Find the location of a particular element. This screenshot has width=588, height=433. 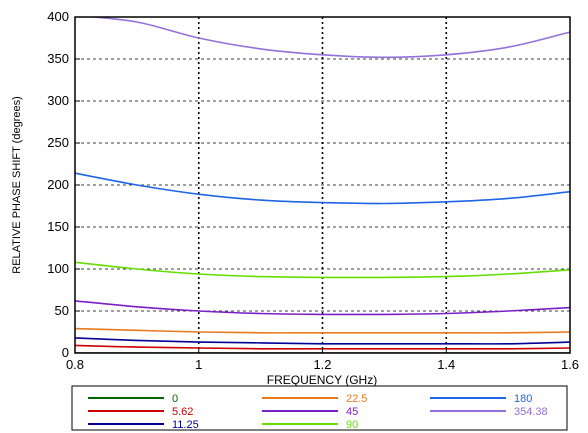

legend-box is located at coordinates (319, 408).